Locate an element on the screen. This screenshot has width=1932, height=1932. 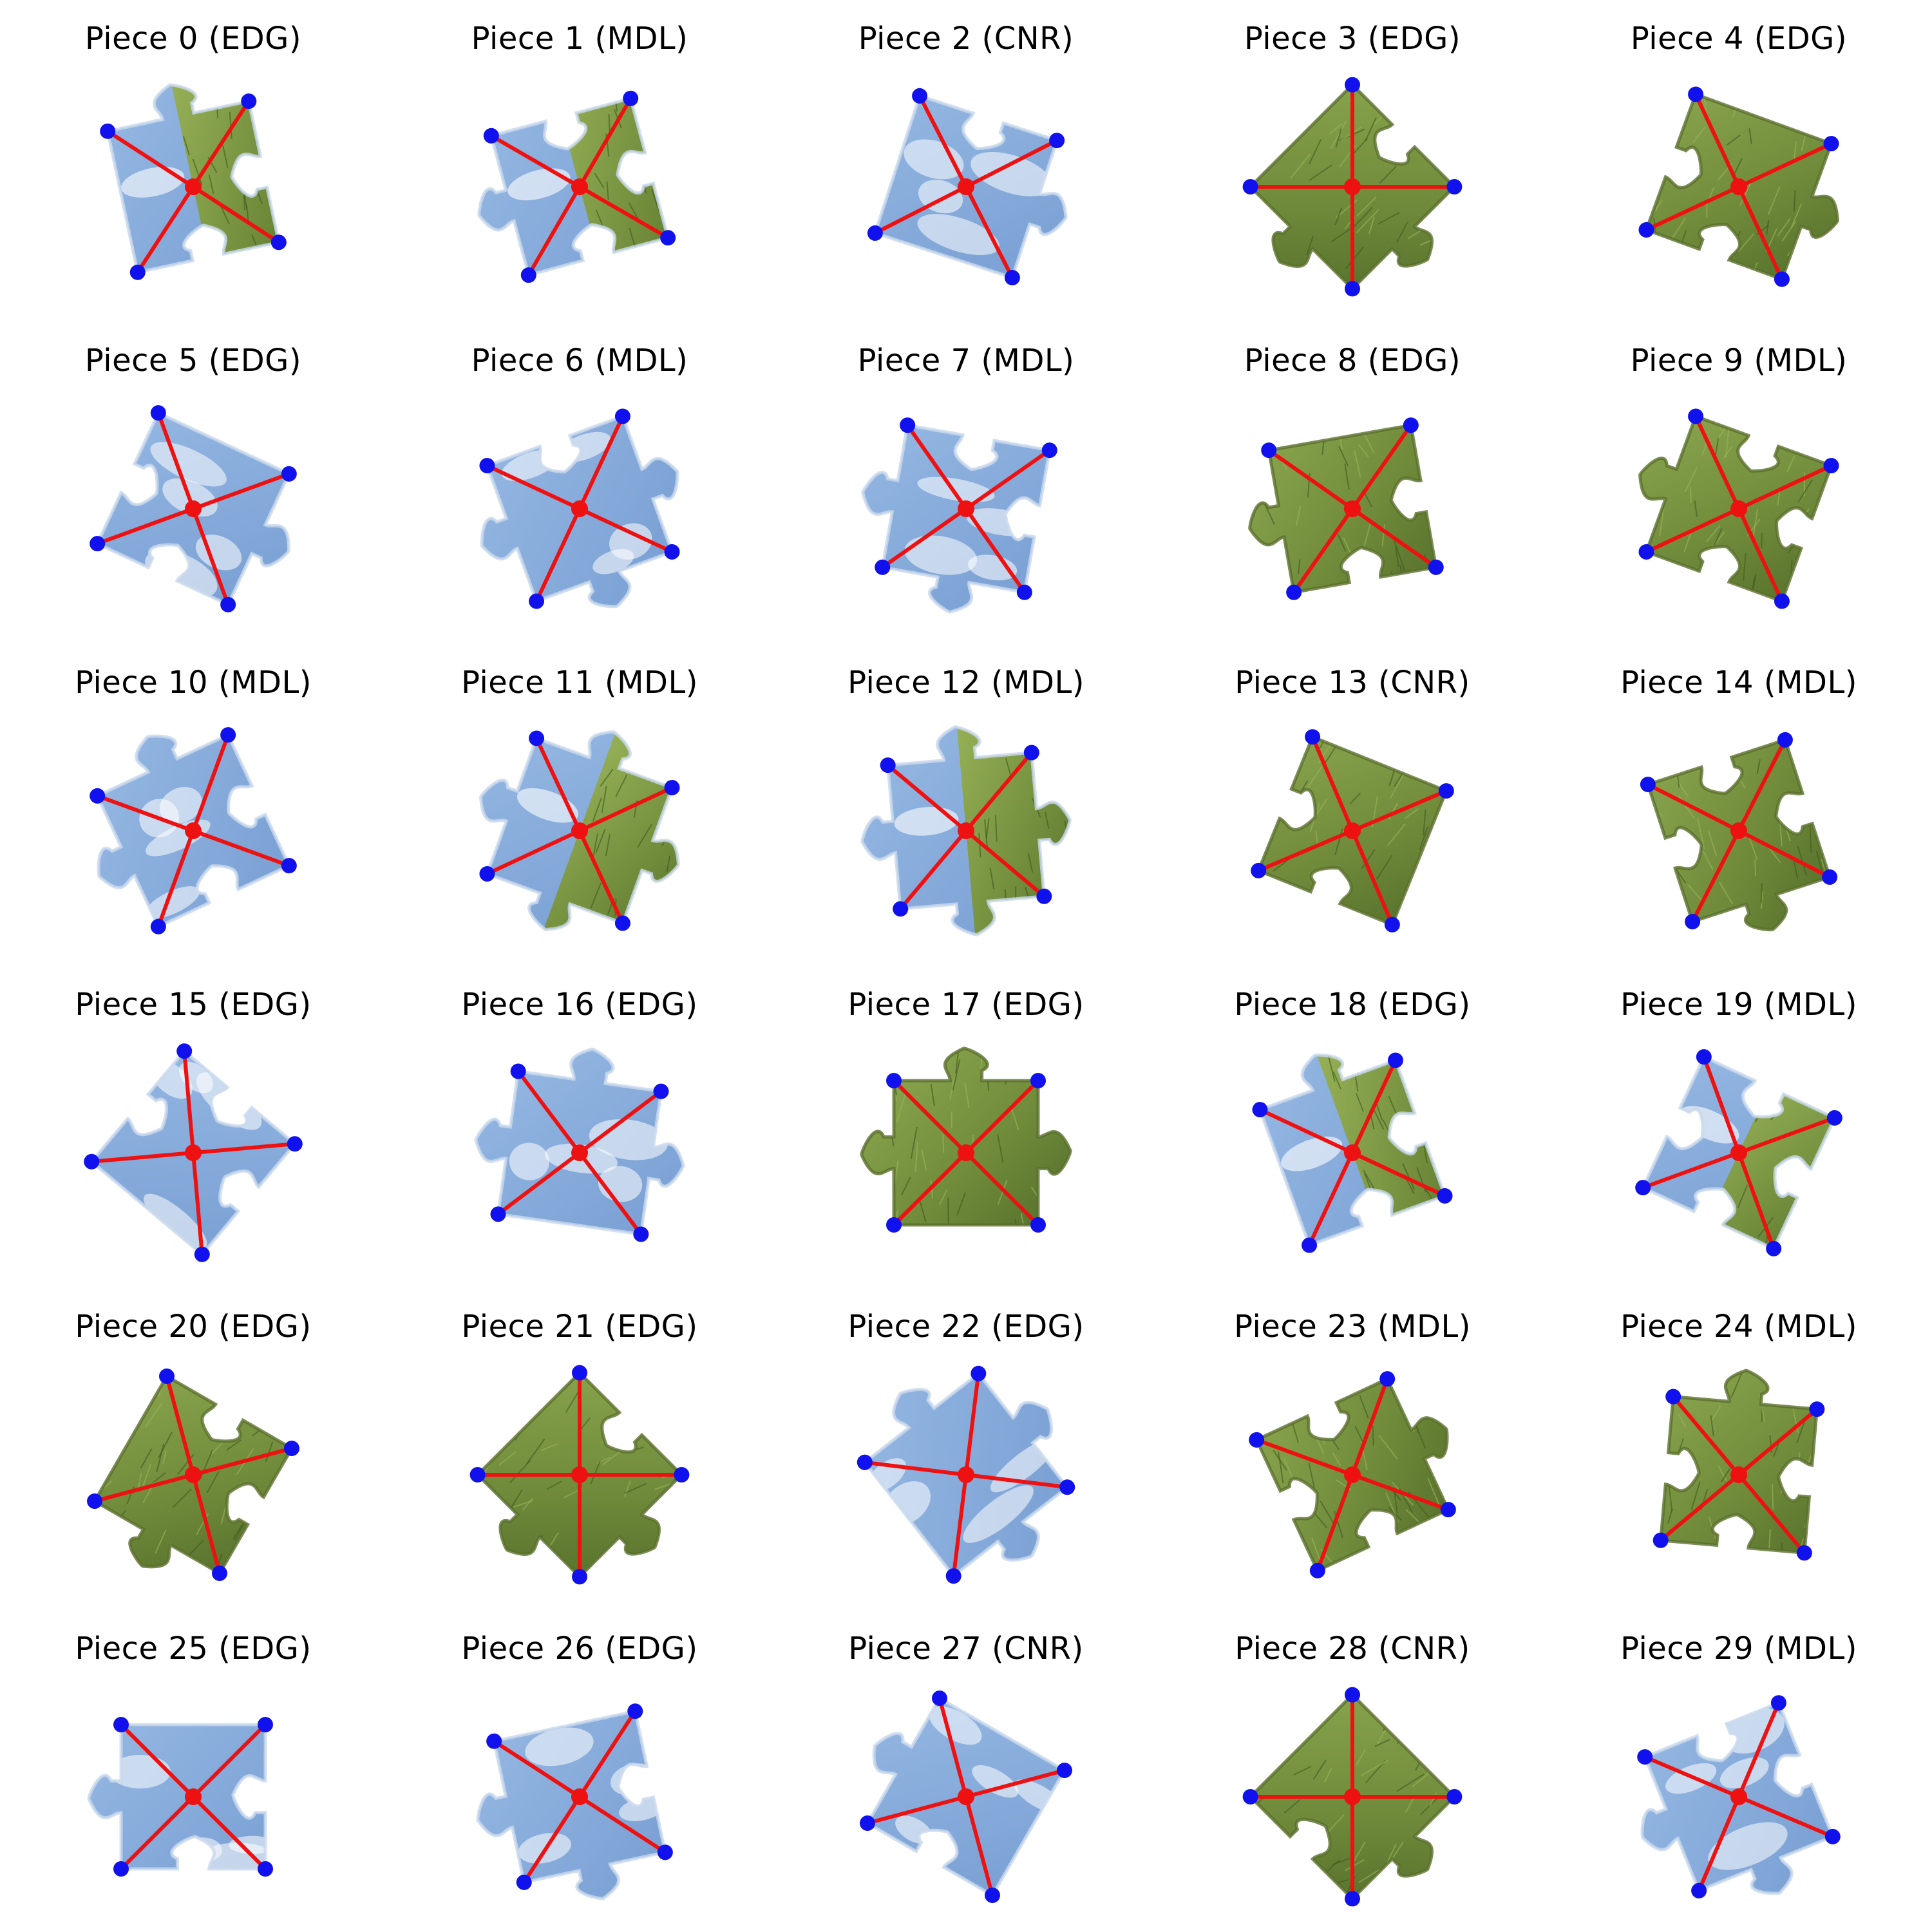
piece-cell: Piece 12 (MDL) is located at coordinates (966, 805).